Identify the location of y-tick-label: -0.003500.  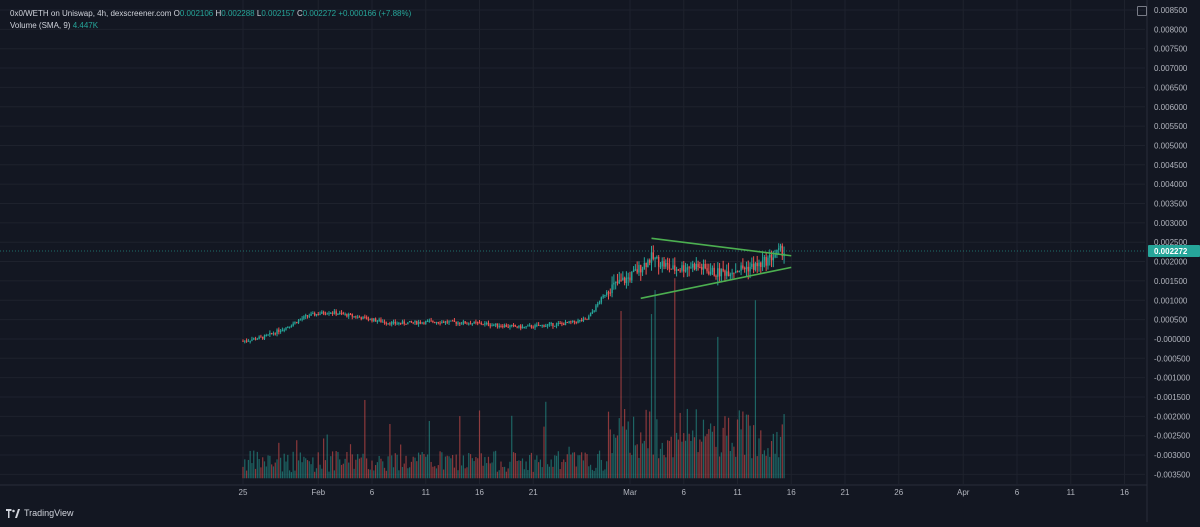
(1172, 474).